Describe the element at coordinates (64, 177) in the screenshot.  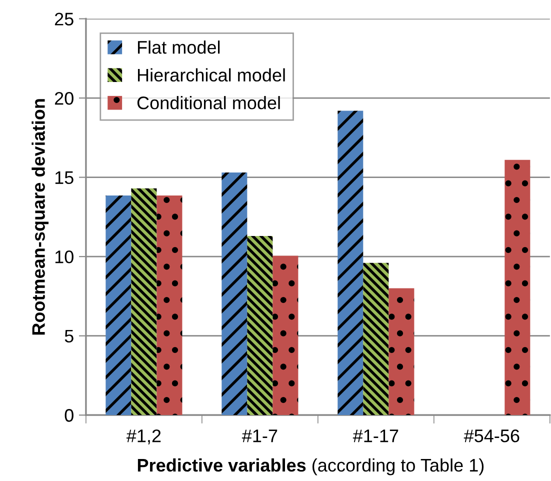
I see `y-tick-label: 15` at that location.